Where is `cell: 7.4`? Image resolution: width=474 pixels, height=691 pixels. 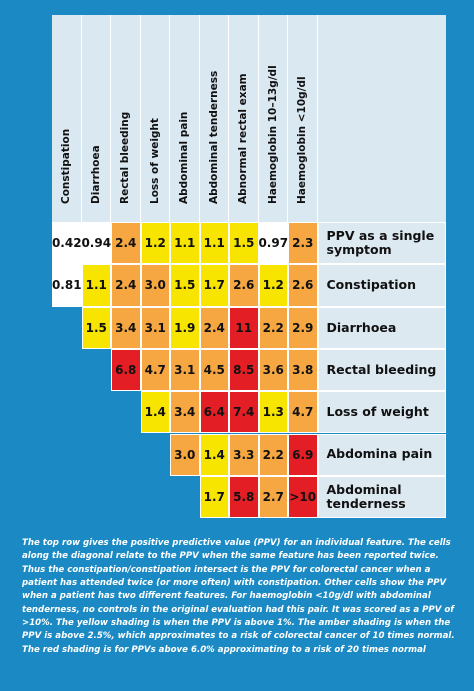 cell: 7.4 is located at coordinates (244, 412).